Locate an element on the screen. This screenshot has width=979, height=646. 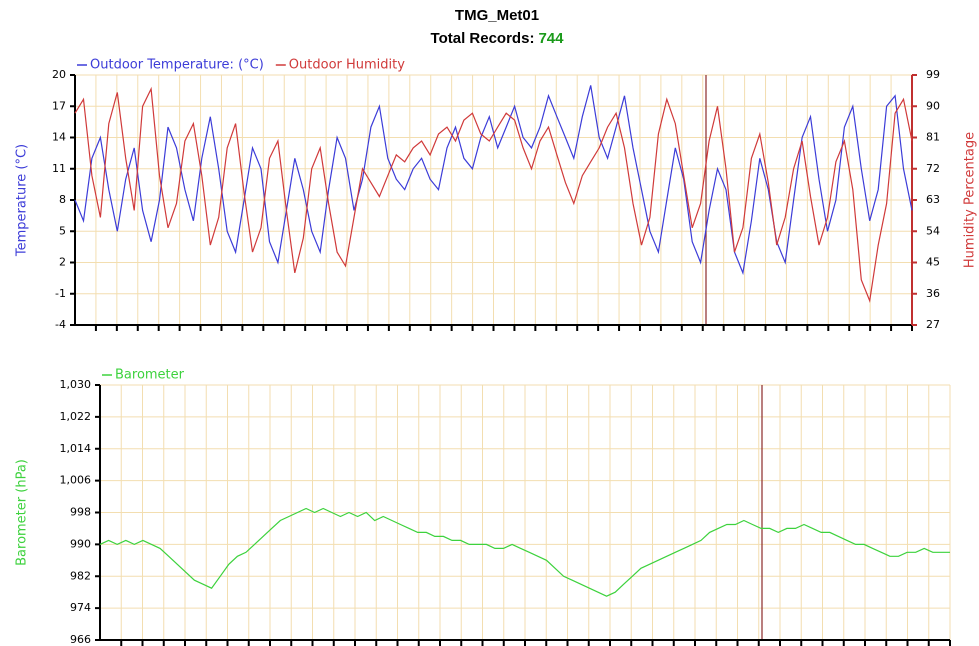
y-tick-label: 1,022 is located at coordinates (76, 416).